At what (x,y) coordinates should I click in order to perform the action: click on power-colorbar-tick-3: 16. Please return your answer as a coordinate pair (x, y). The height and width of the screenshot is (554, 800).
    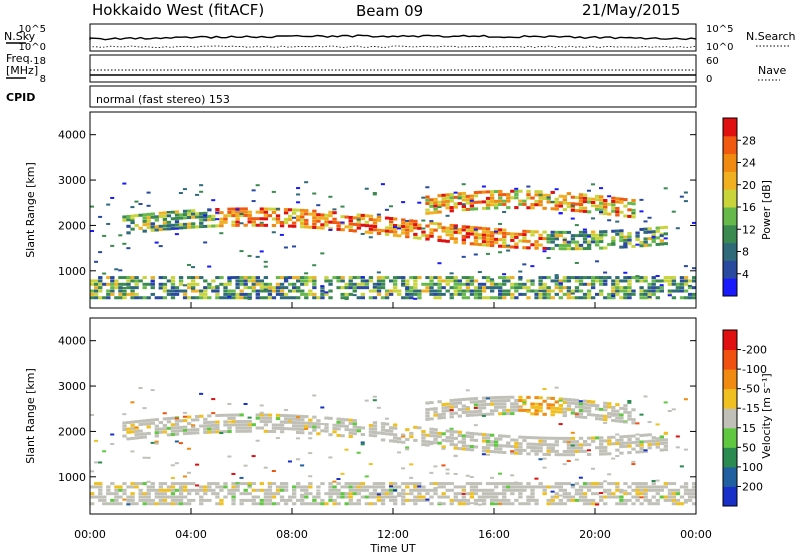
    Looking at the image, I should click on (749, 207).